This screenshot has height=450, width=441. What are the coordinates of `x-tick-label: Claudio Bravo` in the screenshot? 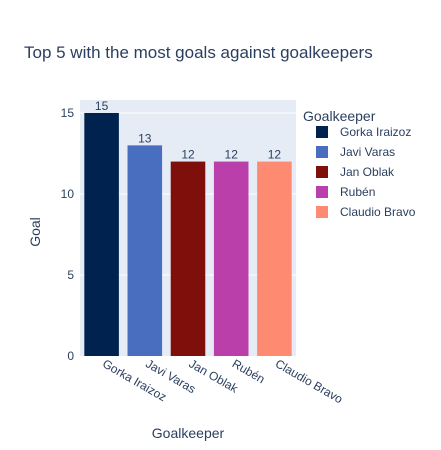 It's located at (309, 381).